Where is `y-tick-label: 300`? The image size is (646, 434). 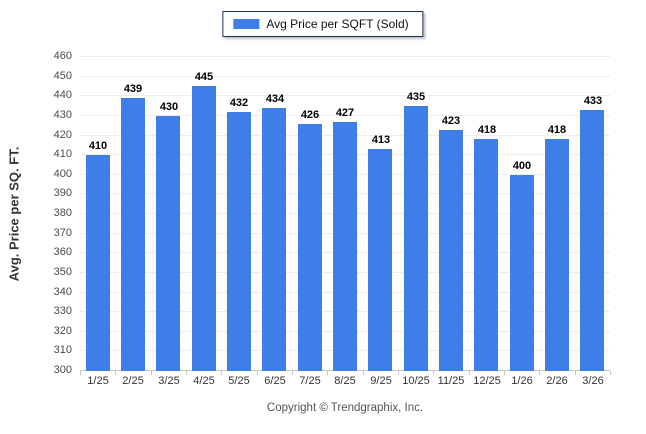
y-tick-label: 300 is located at coordinates (62, 370).